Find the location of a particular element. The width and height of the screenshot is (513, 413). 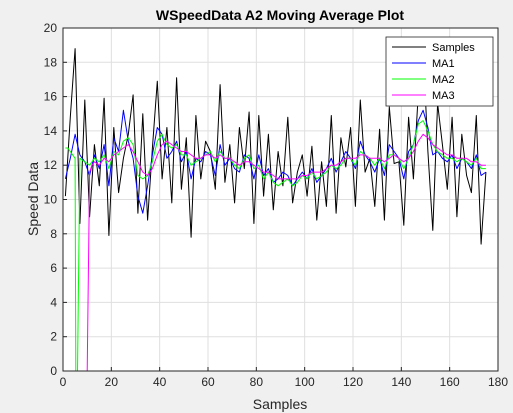

y-tick-label: 8 is located at coordinates (53, 234).